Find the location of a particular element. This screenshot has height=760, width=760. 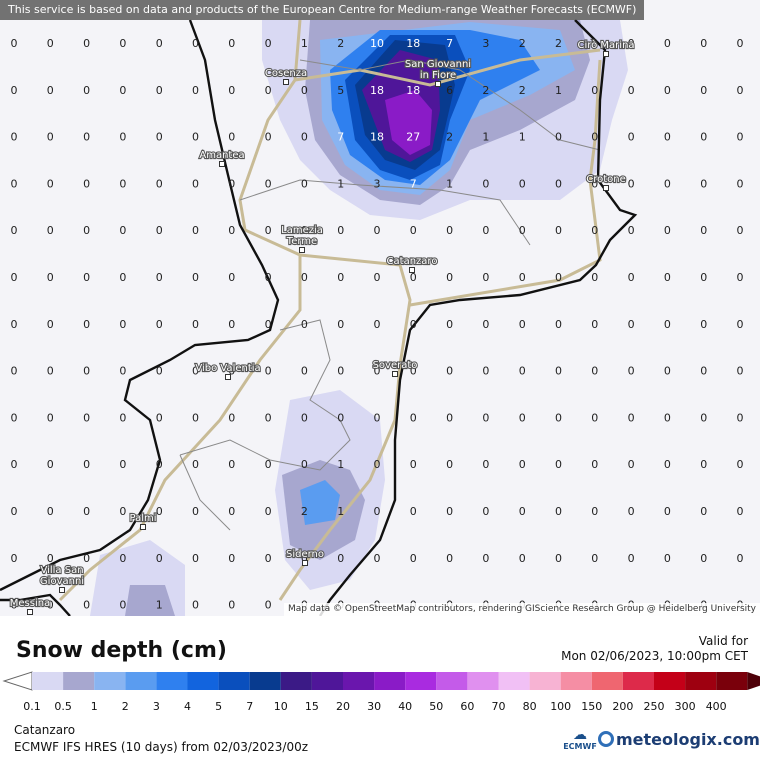

place-marker: Soverato is located at coordinates (395, 368).